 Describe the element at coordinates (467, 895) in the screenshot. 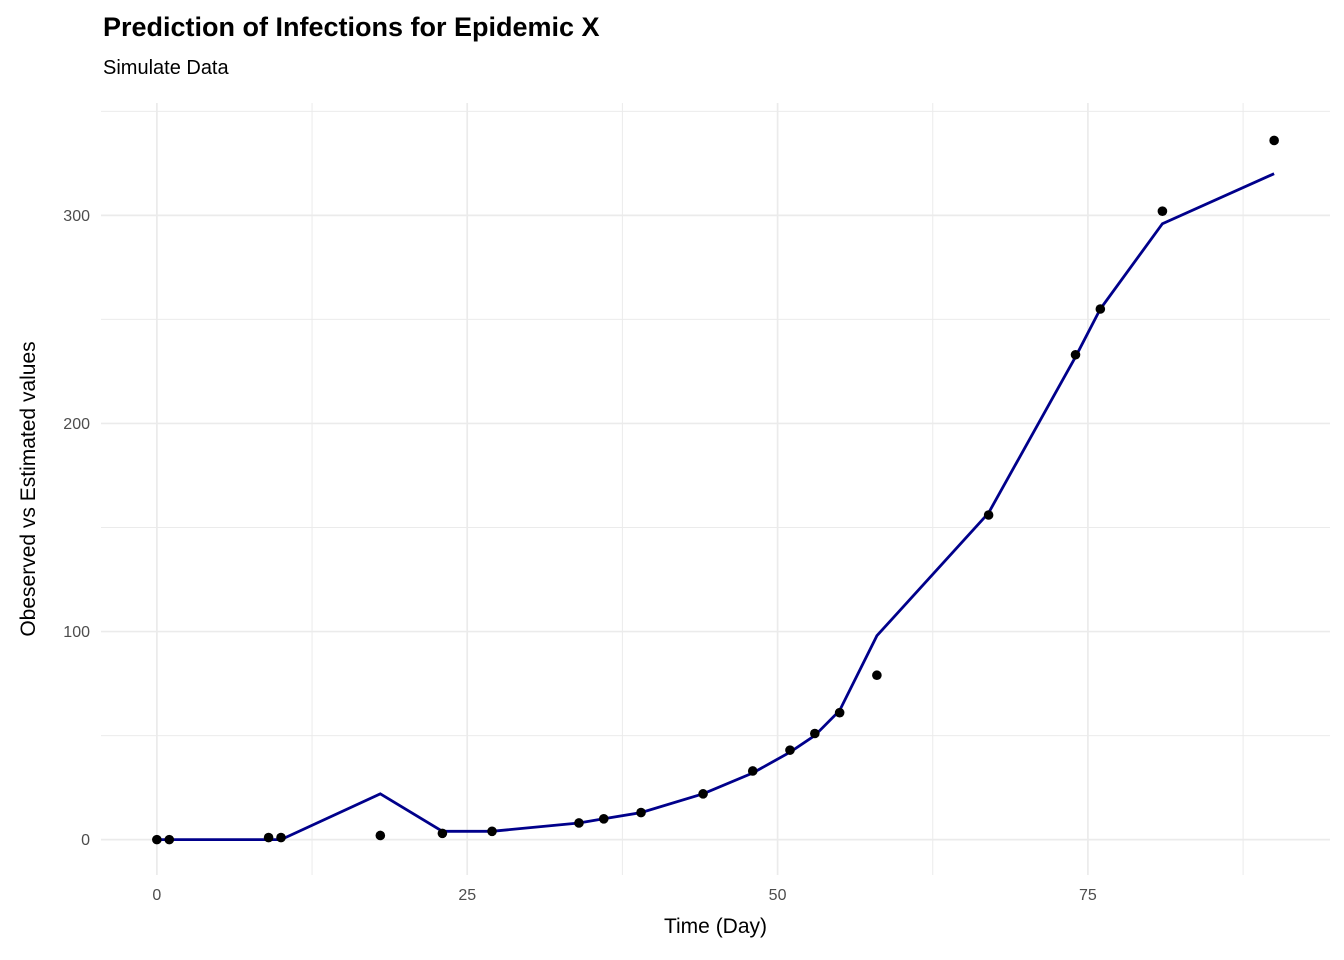

I see `x-tick-label: 25` at that location.